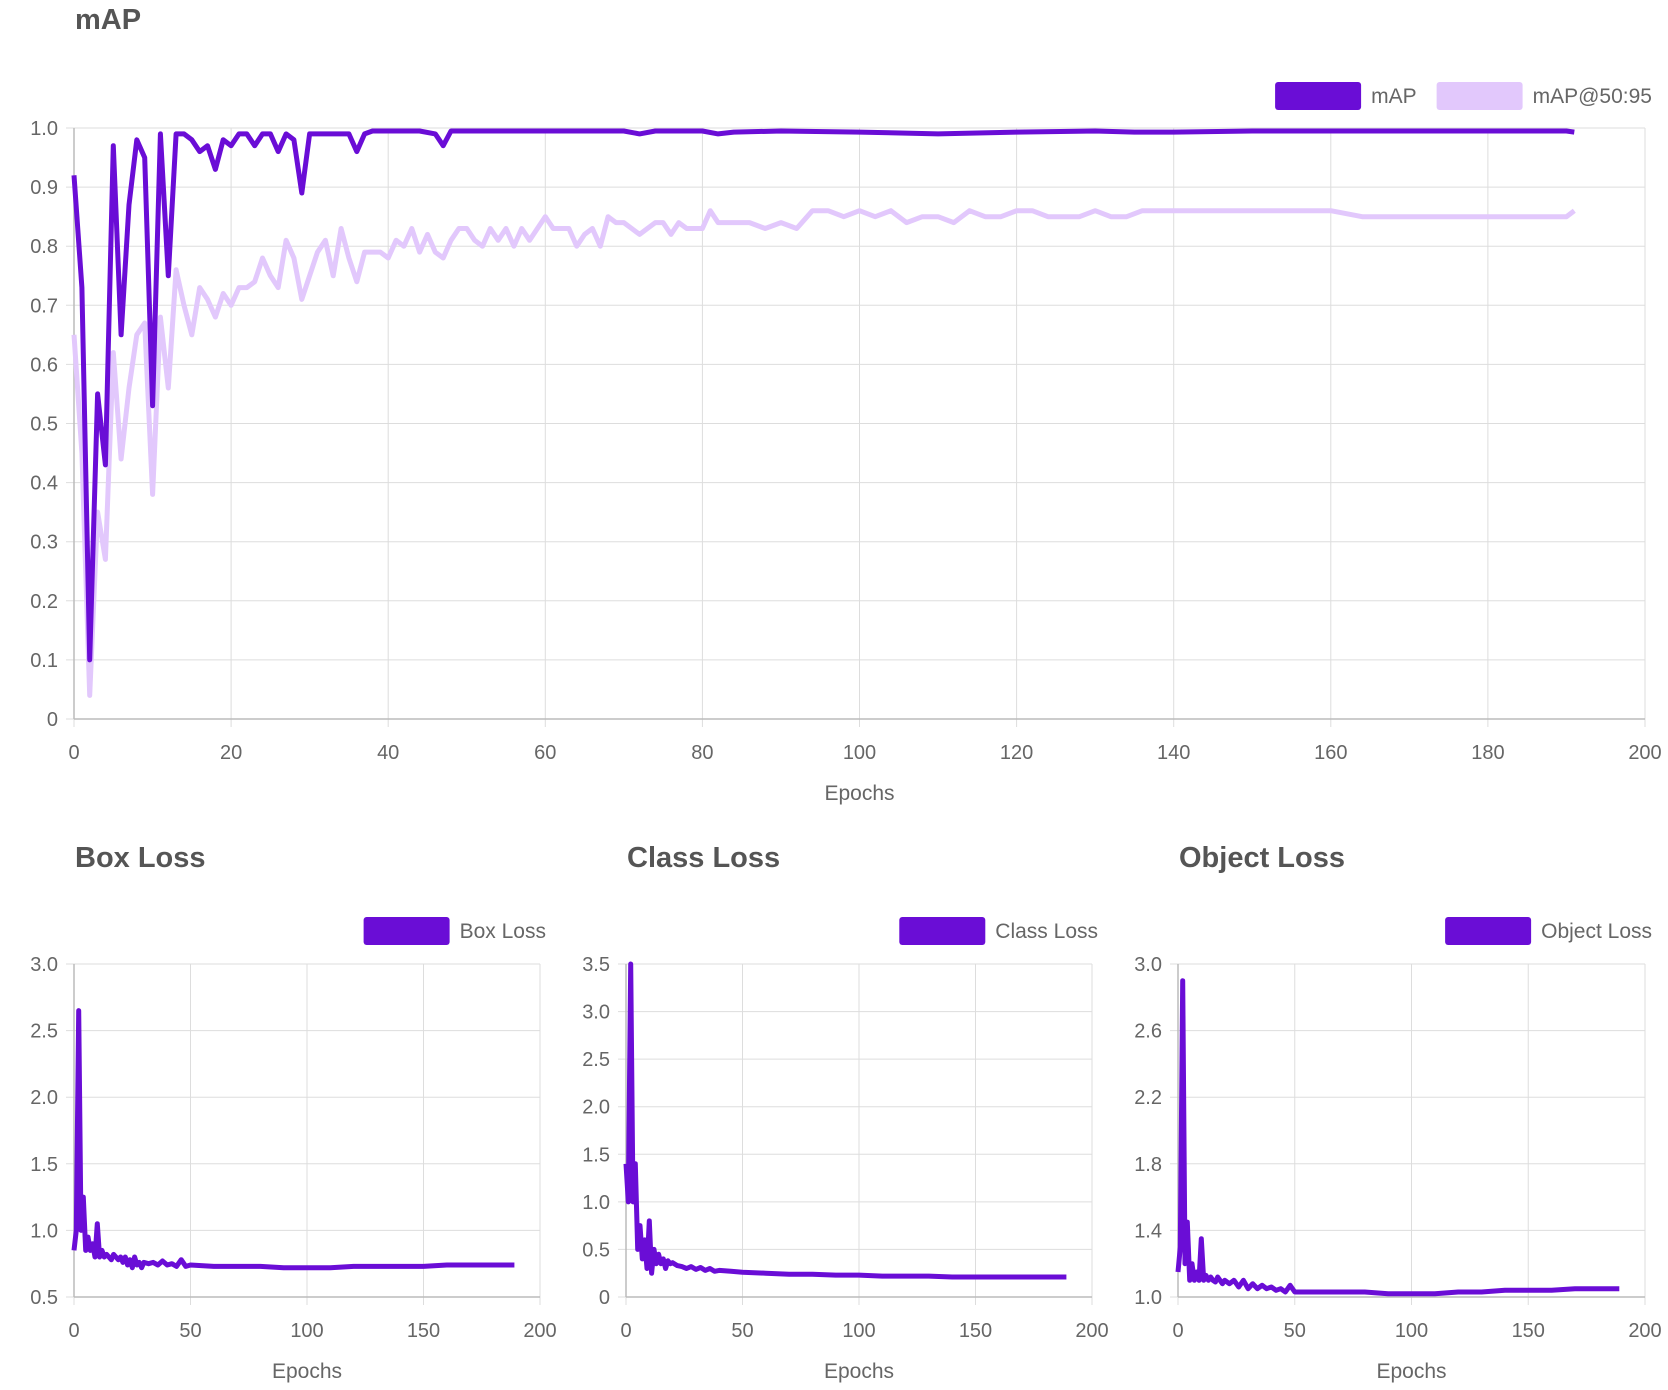  What do you see at coordinates (44, 1098) in the screenshot?
I see `box-y-tick-label: 2.0` at bounding box center [44, 1098].